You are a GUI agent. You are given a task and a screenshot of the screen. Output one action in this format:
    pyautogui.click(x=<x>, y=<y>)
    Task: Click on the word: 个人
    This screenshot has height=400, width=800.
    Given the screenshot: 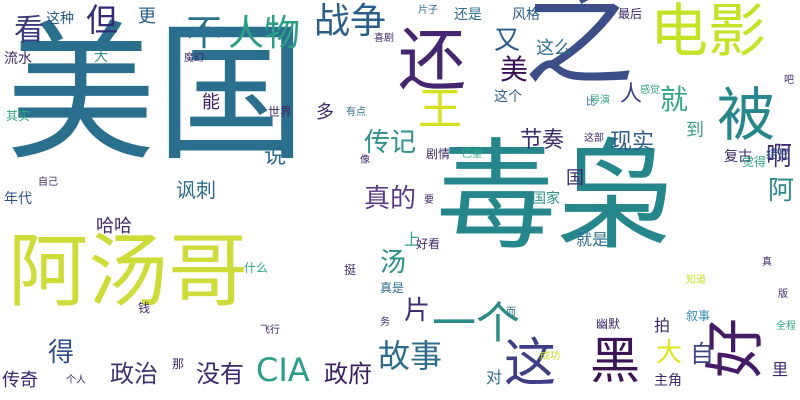 What is the action you would take?
    pyautogui.click(x=76, y=380)
    